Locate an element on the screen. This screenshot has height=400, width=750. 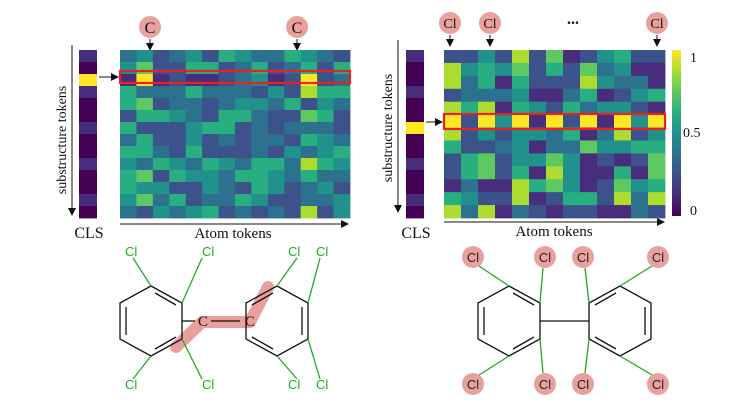
left-x-axis-label: Atom tokens is located at coordinates (232, 234).